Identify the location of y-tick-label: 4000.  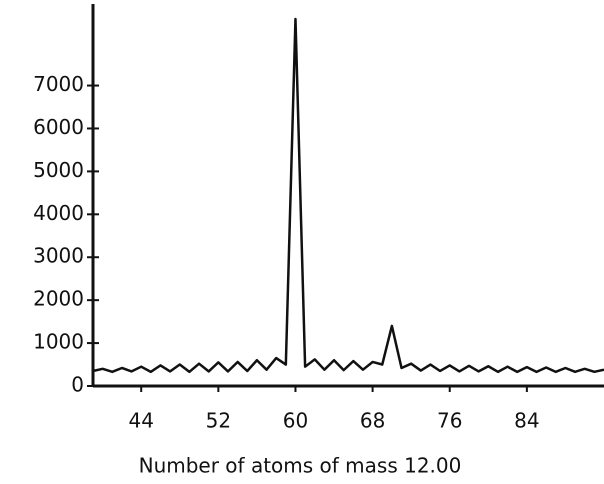
(58, 213).